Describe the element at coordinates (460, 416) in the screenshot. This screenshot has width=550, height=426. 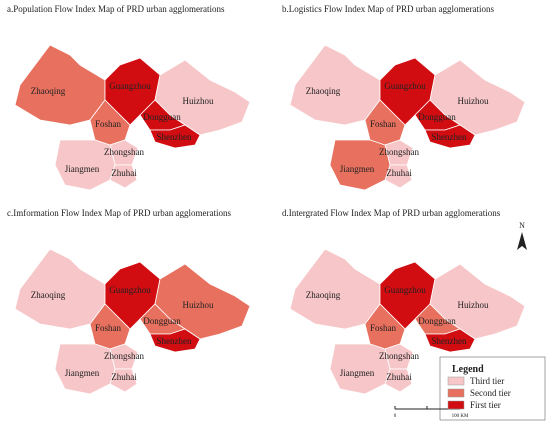
I see `scale-end: 100 KM` at that location.